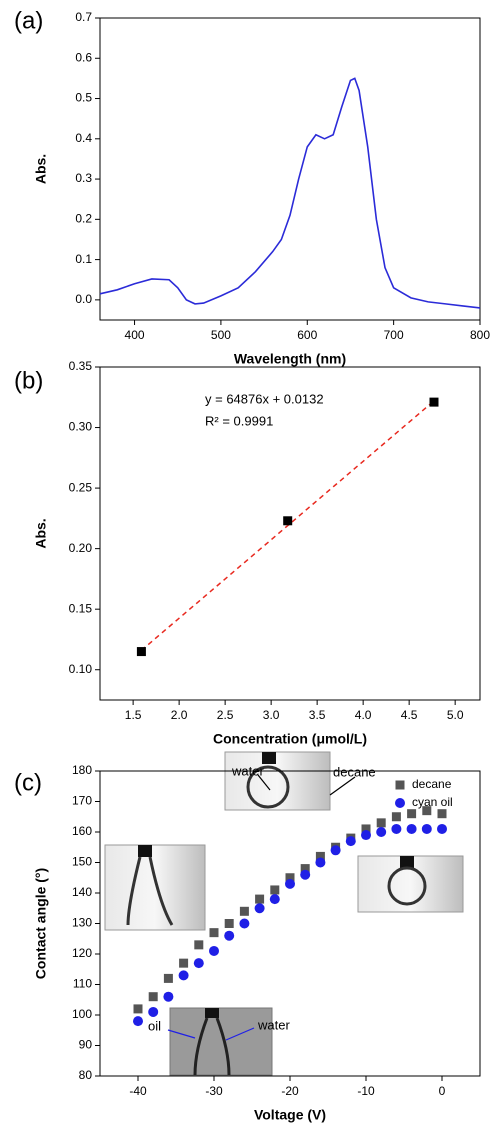  I want to click on panel-label: (c), so click(28, 782).